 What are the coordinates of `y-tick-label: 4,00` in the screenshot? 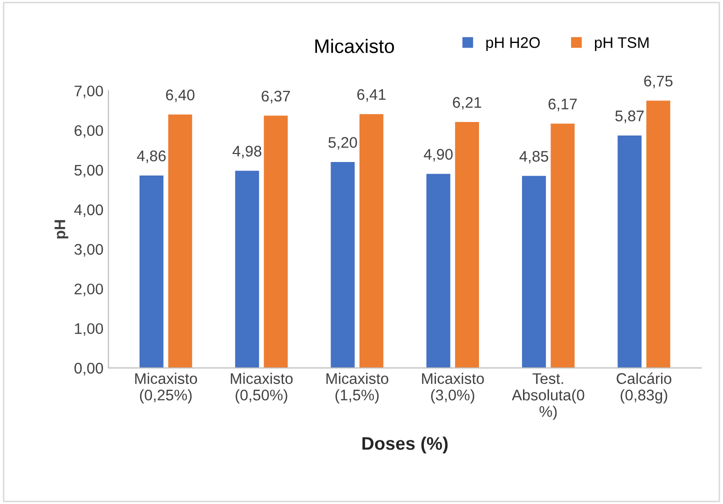 It's located at (88, 211).